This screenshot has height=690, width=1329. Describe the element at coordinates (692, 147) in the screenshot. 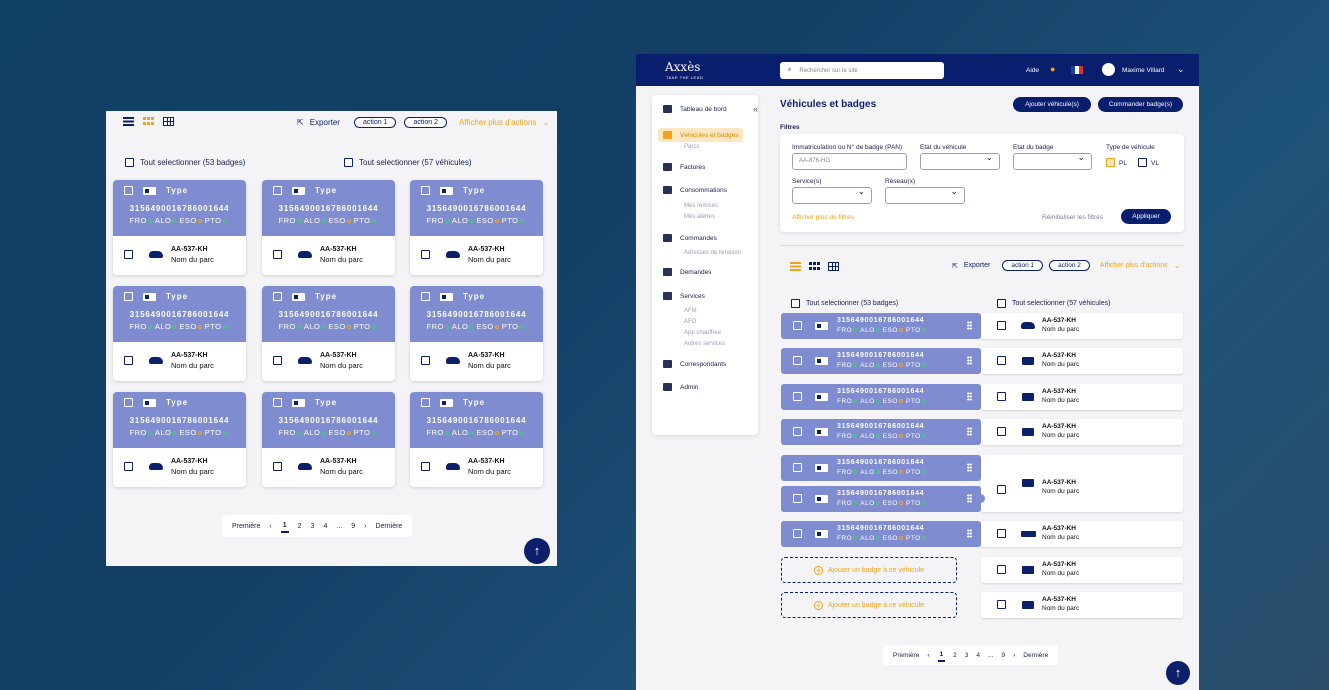

I see `sidebar-subitem: Parcs` at that location.